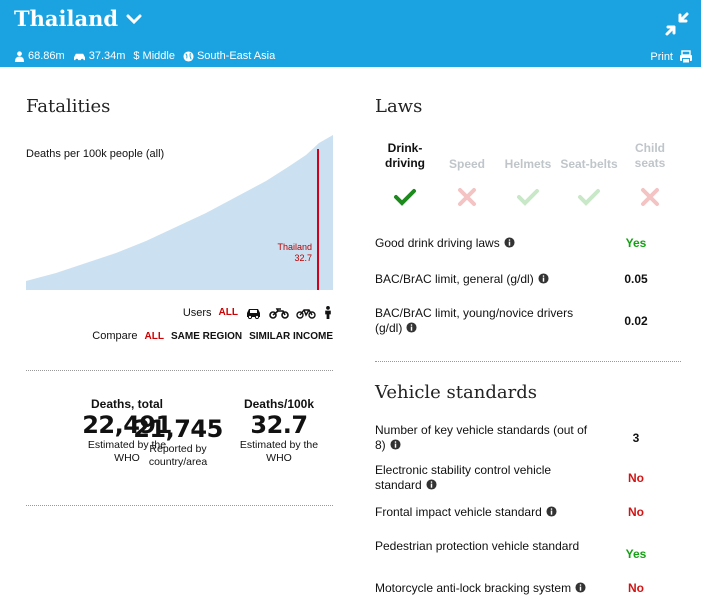 The height and width of the screenshot is (616, 701). Describe the element at coordinates (306, 313) in the screenshot. I see `bicycle-icon` at that location.